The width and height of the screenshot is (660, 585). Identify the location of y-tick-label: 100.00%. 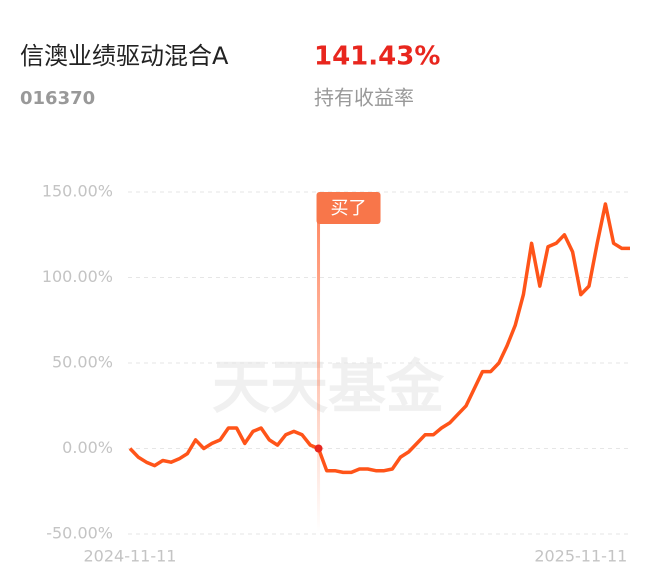
(77, 276).